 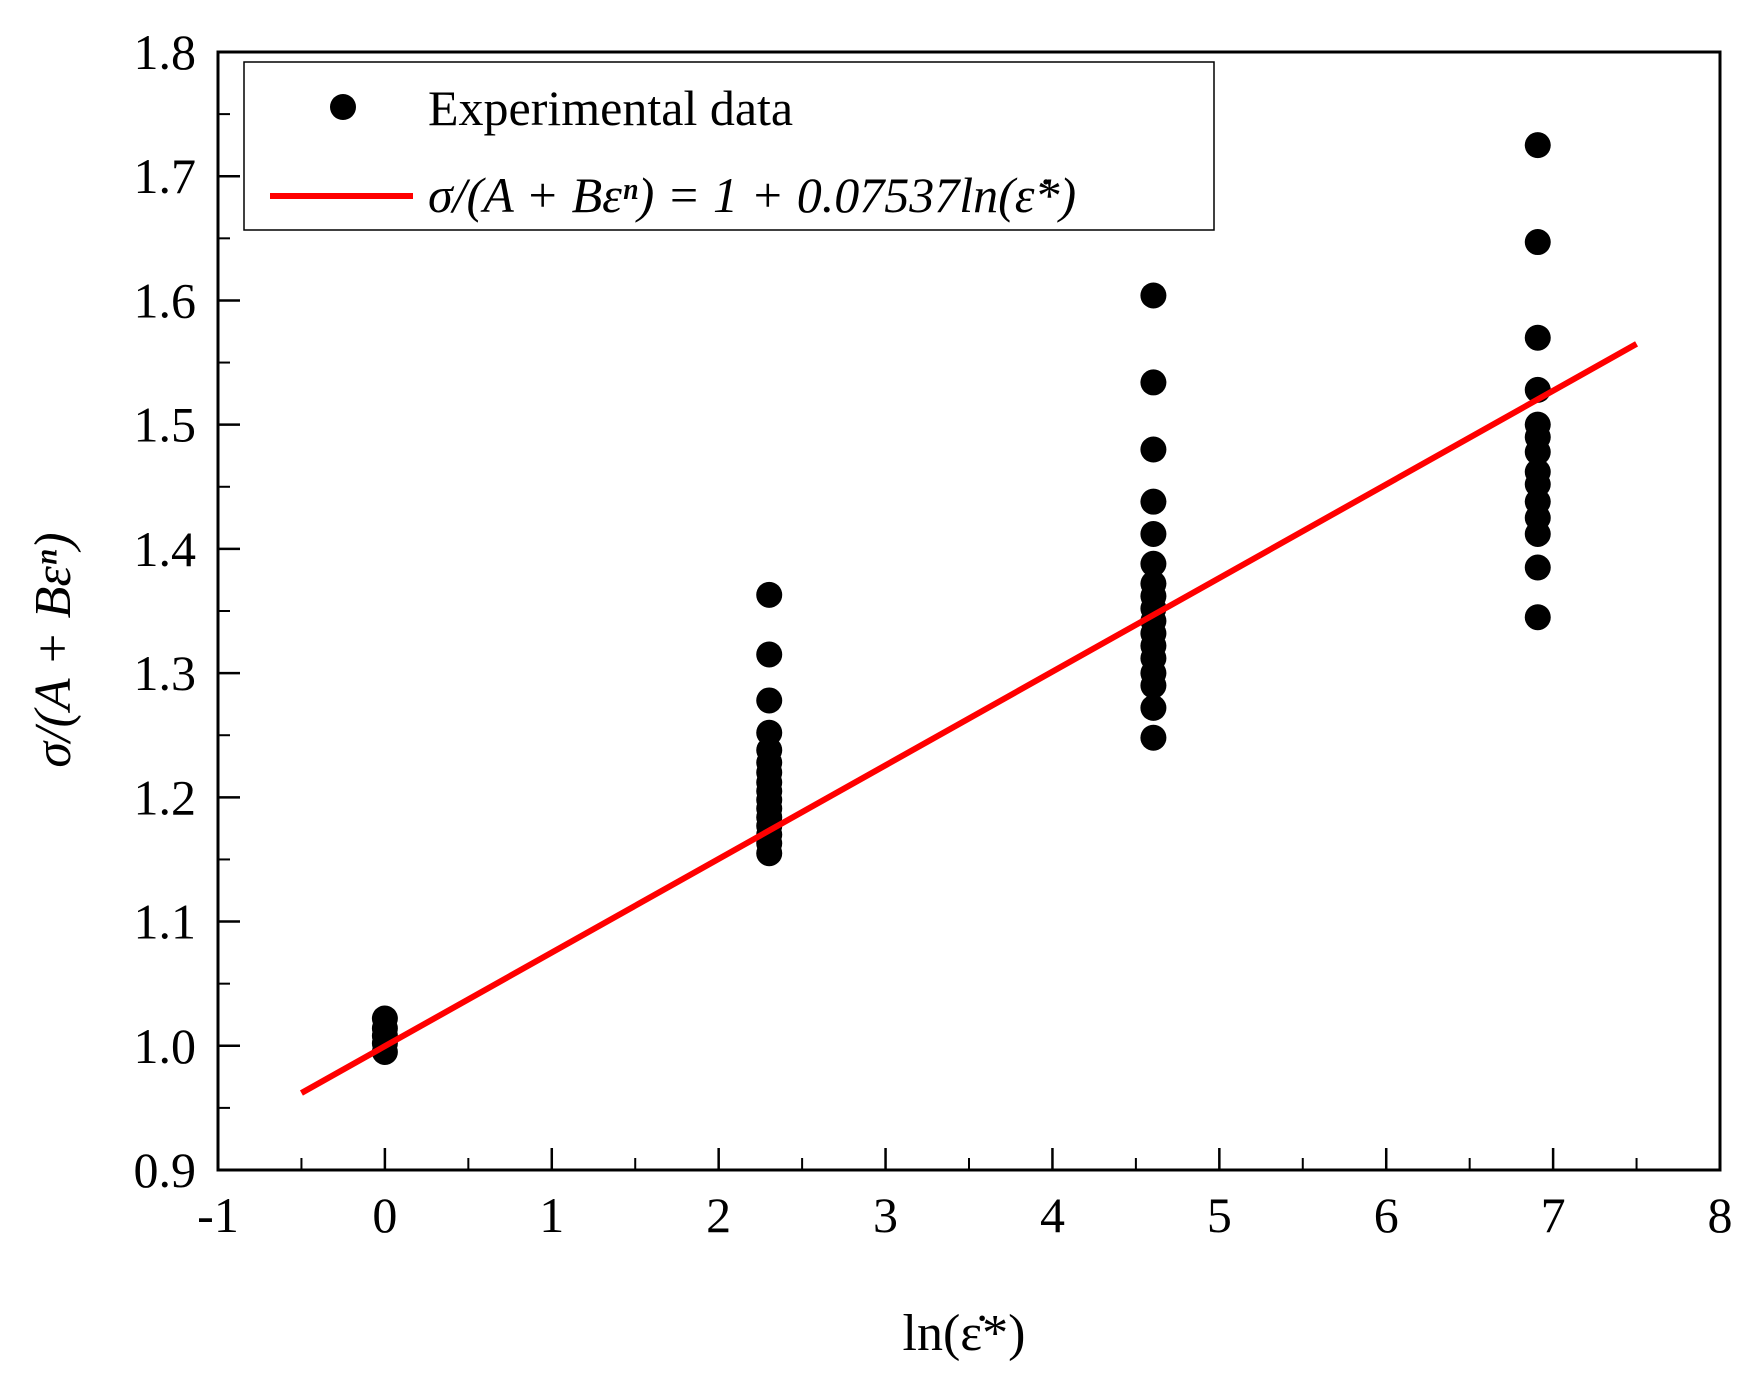 I want to click on y-tick-label: 0.9, so click(x=165, y=1170).